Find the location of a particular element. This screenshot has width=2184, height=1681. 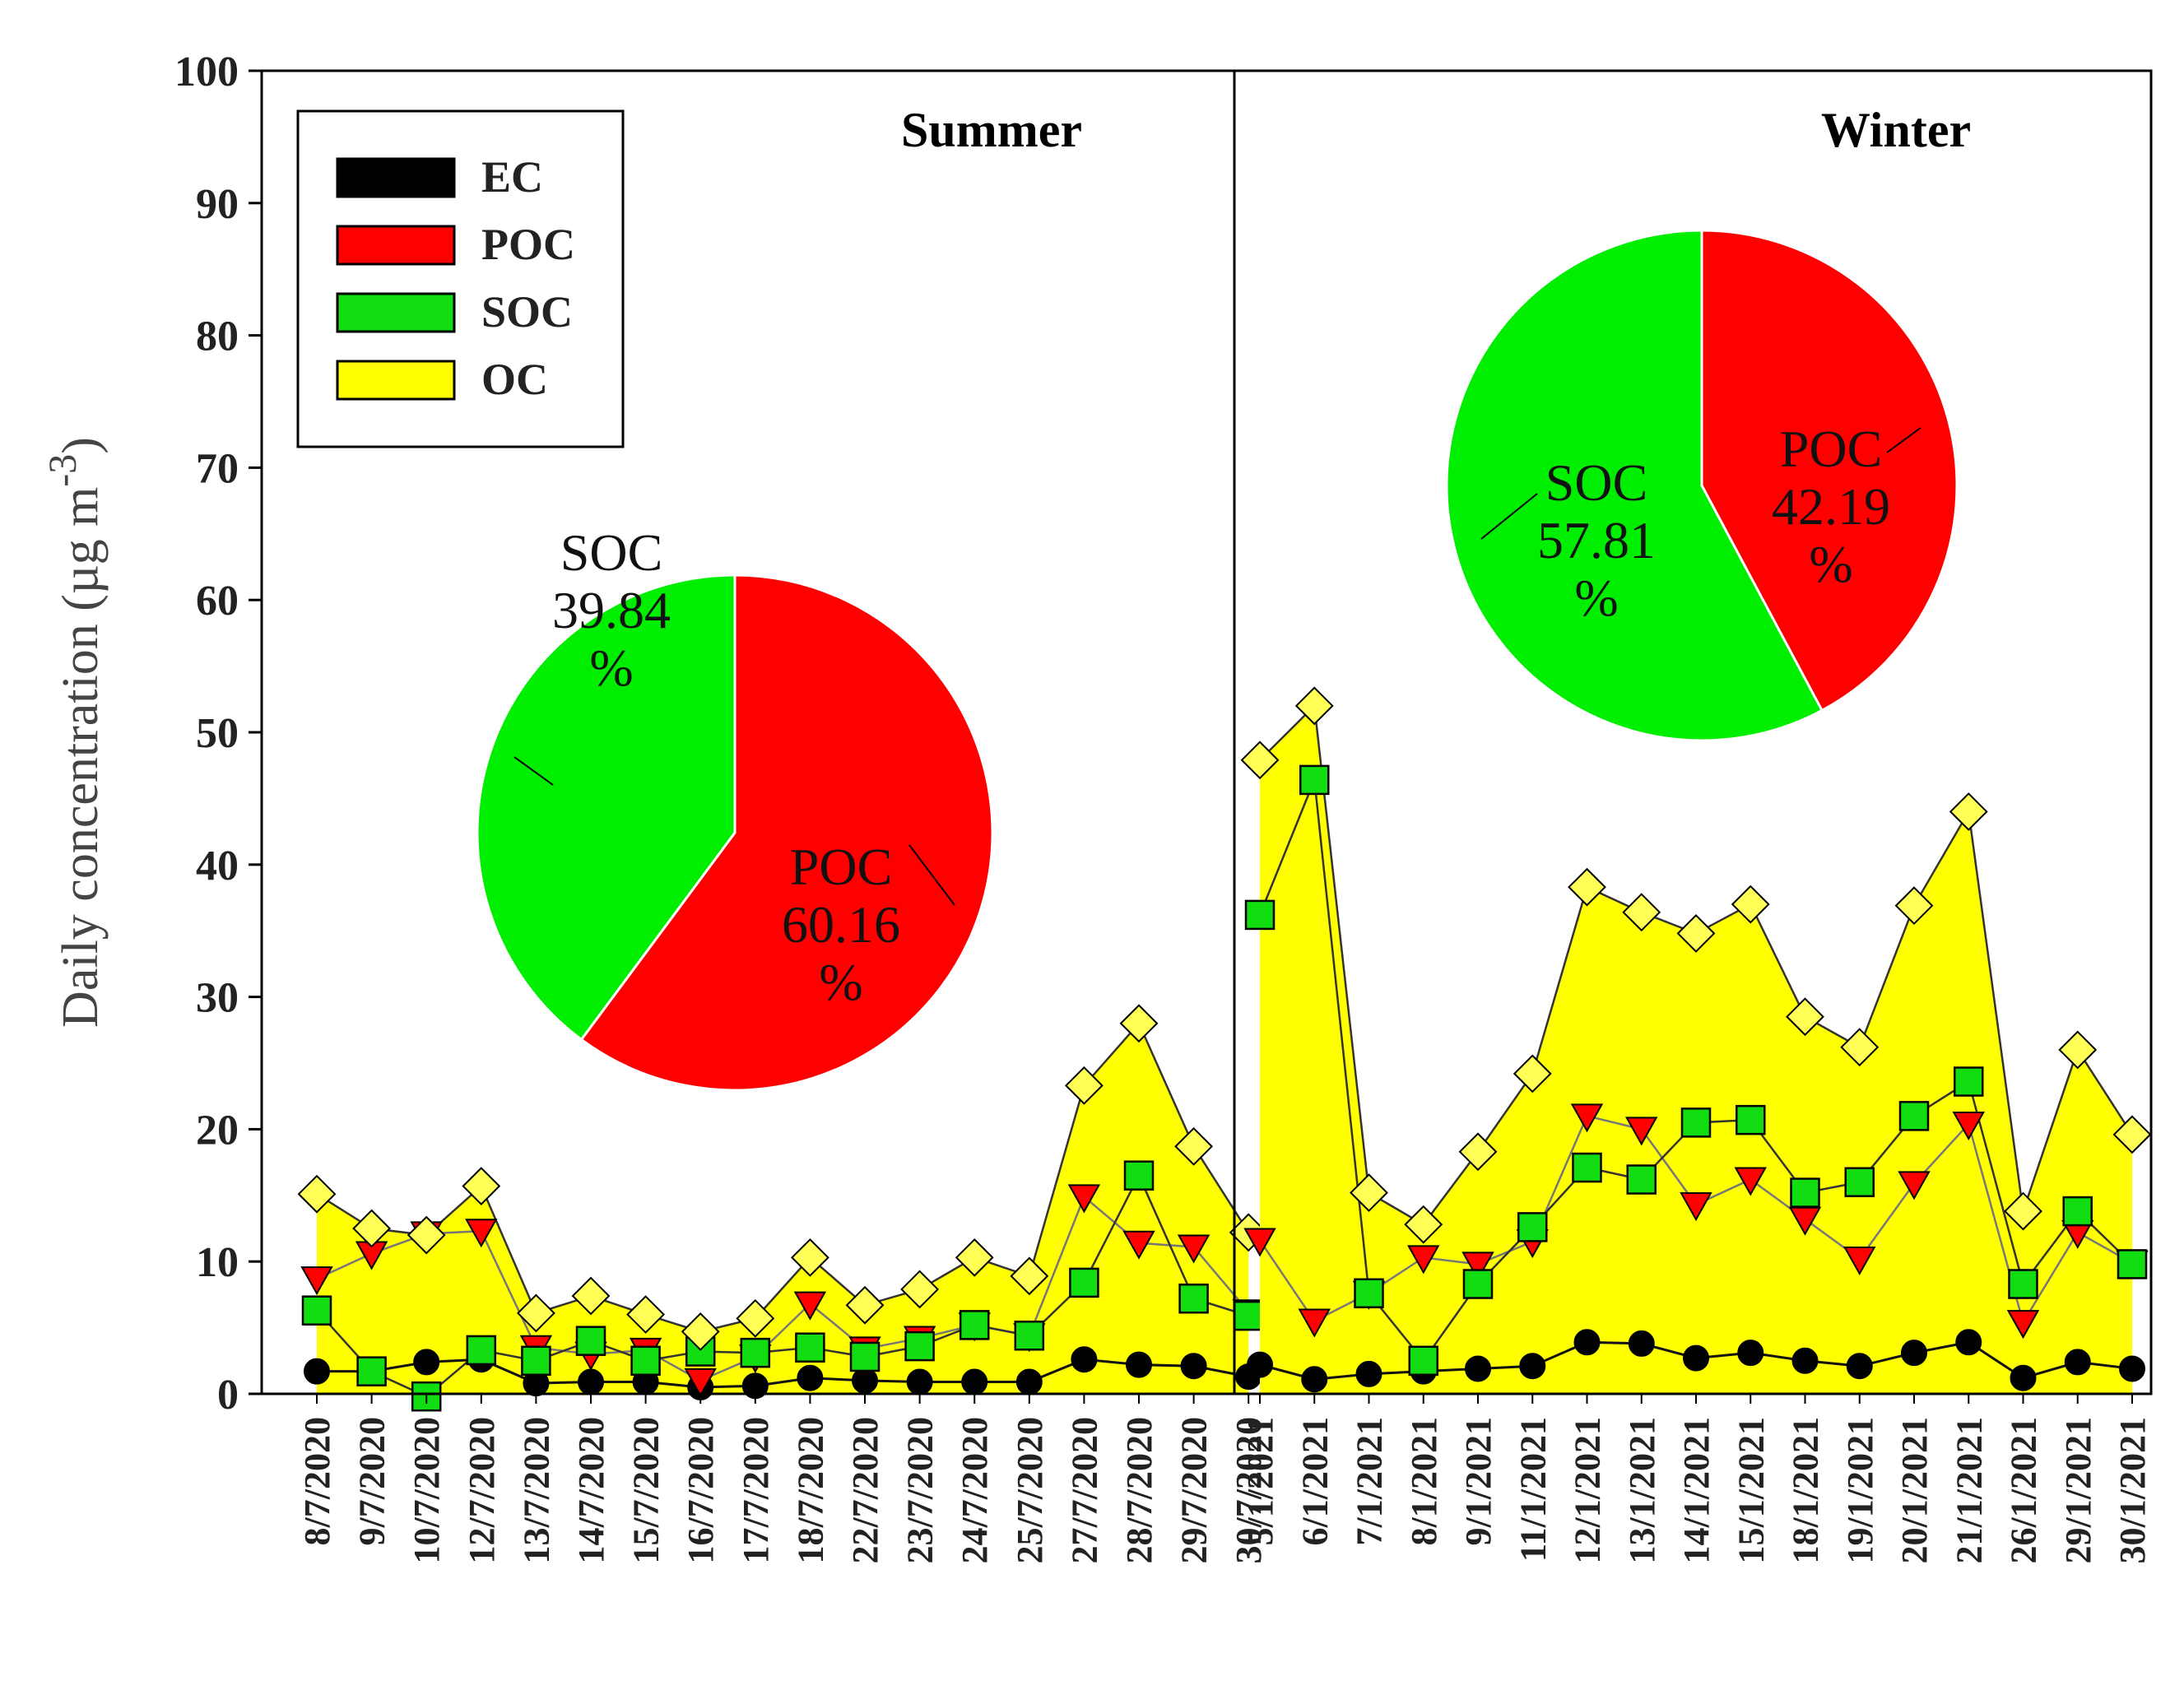

x-tick-label: 7/1/2021 is located at coordinates (1370, 1481).